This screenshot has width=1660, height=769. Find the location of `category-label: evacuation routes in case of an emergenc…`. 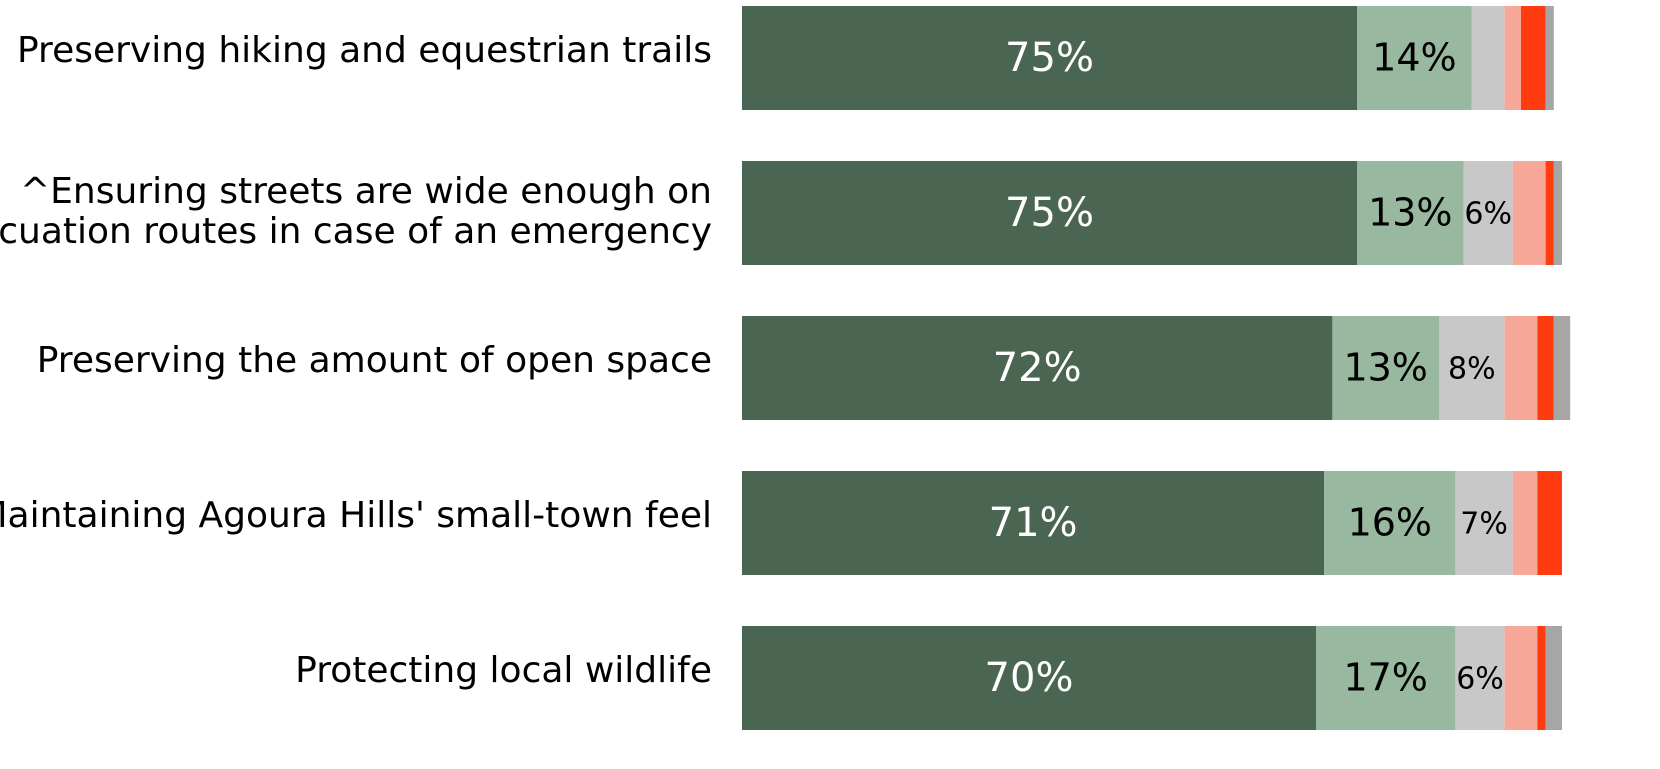

category-label: evacuation routes in case of an emergenc… is located at coordinates (356, 231).